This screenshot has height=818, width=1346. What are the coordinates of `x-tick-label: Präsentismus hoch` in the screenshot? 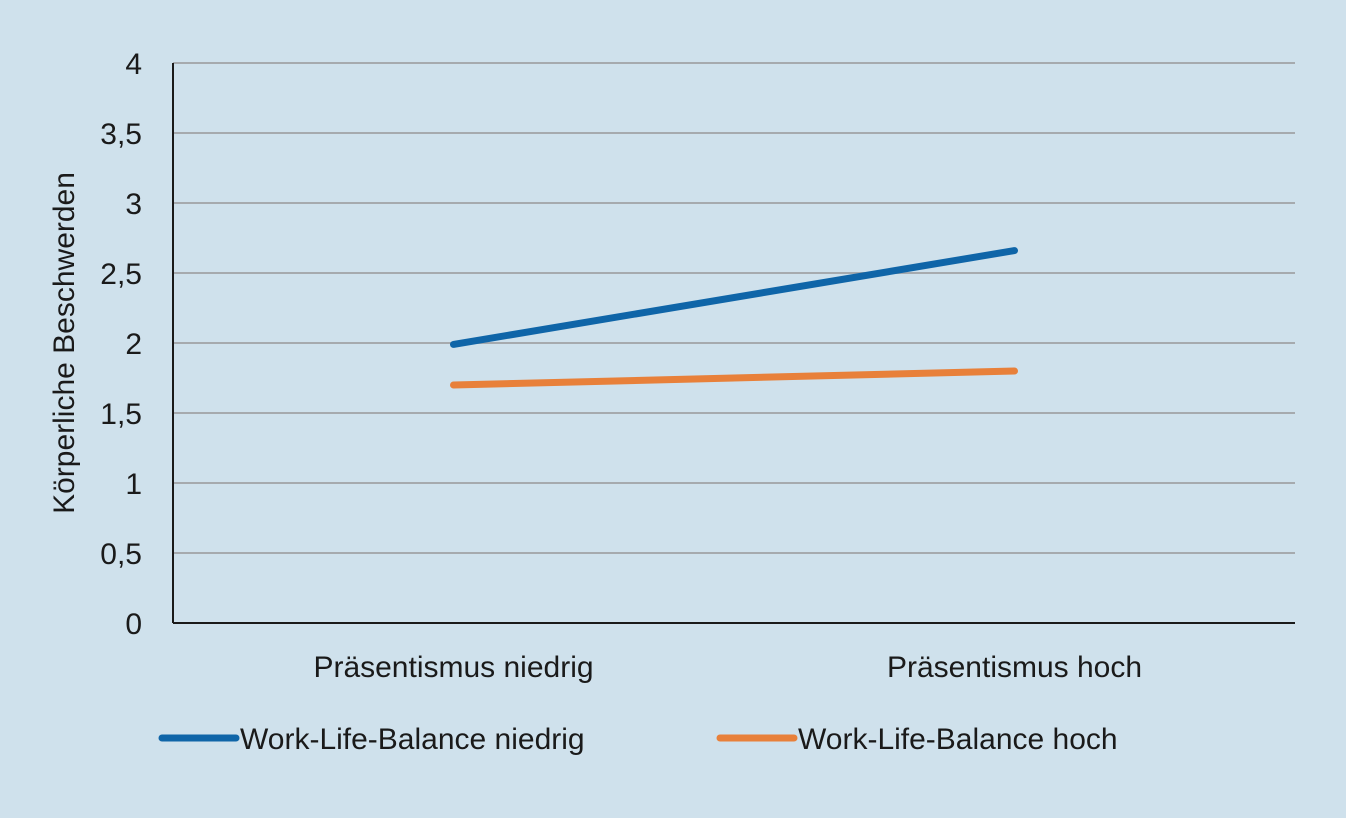 It's located at (1014, 667).